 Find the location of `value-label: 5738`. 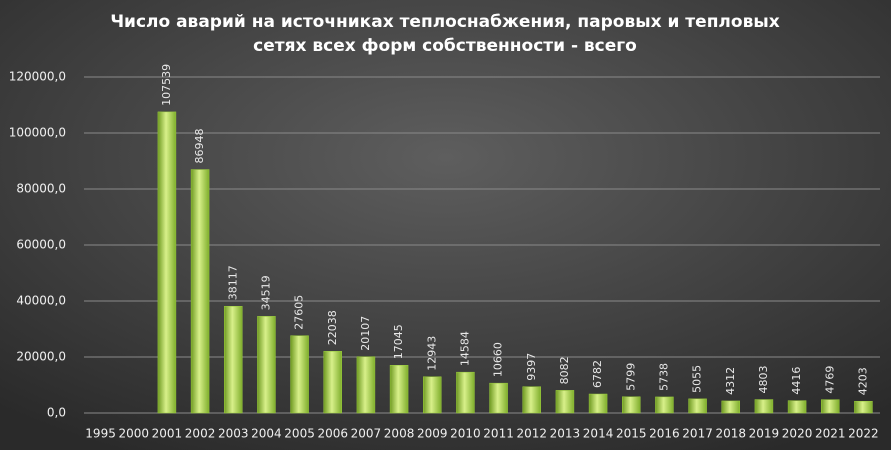

value-label: 5738 is located at coordinates (663, 377).